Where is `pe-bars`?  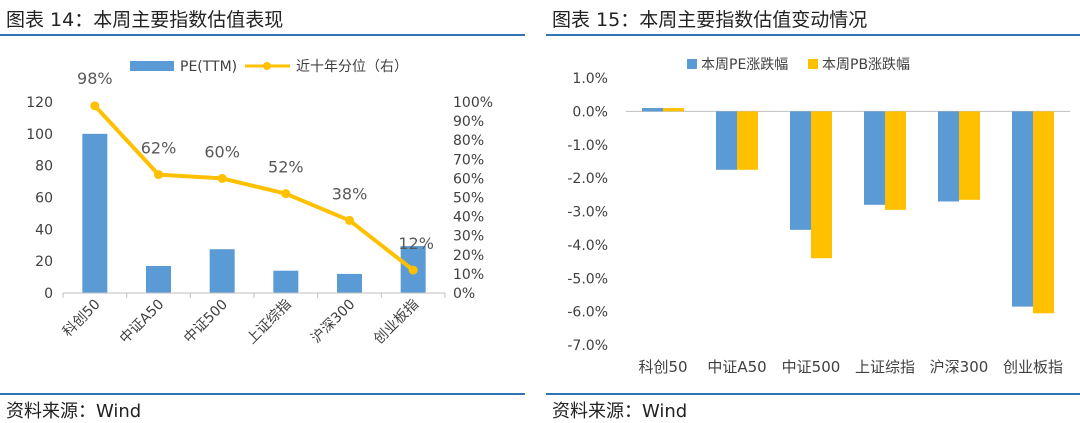
pe-bars is located at coordinates (254, 213).